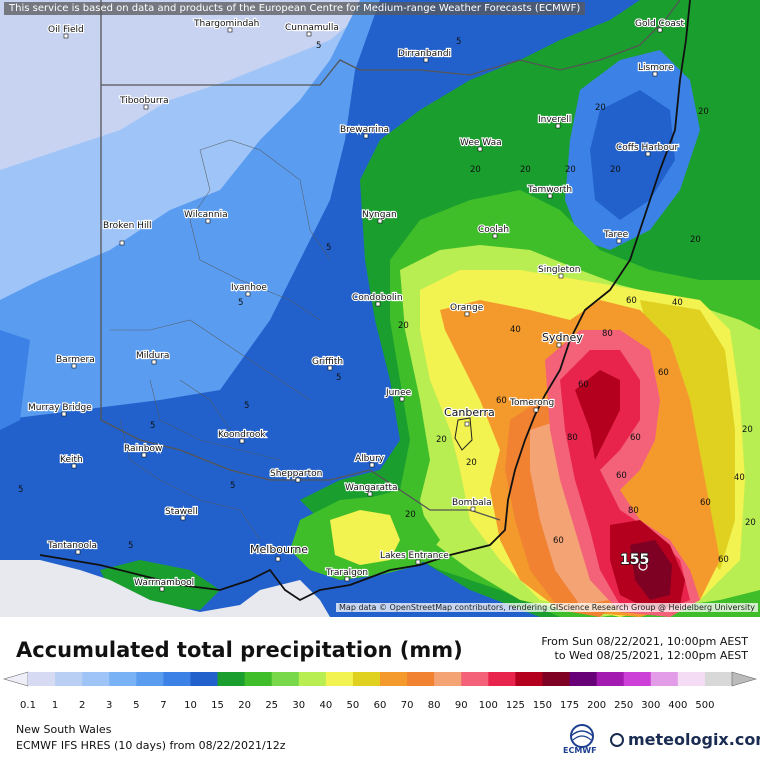 The image size is (760, 760). I want to click on svg-text: Tantanoola, so click(72, 546).